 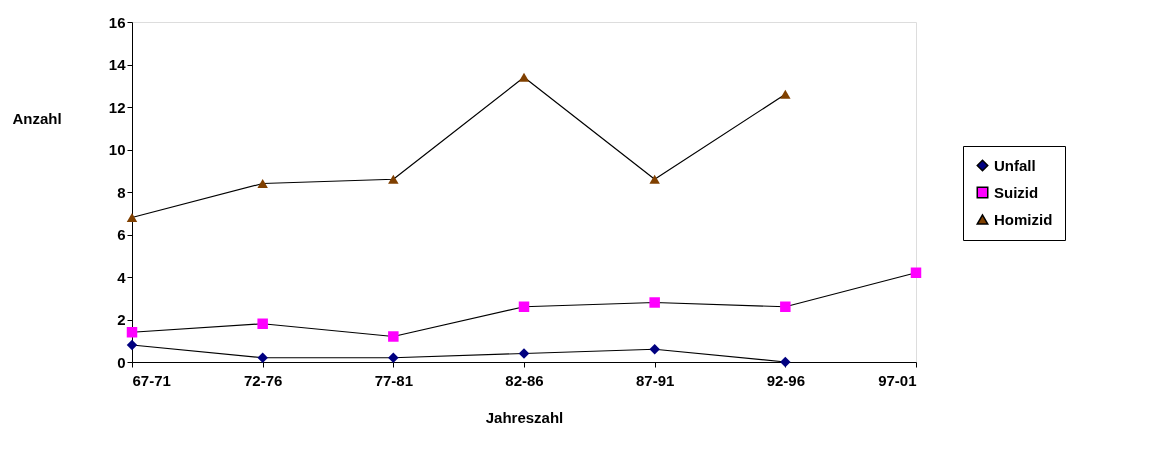 I want to click on y-tick-label: 0, so click(x=121, y=362).